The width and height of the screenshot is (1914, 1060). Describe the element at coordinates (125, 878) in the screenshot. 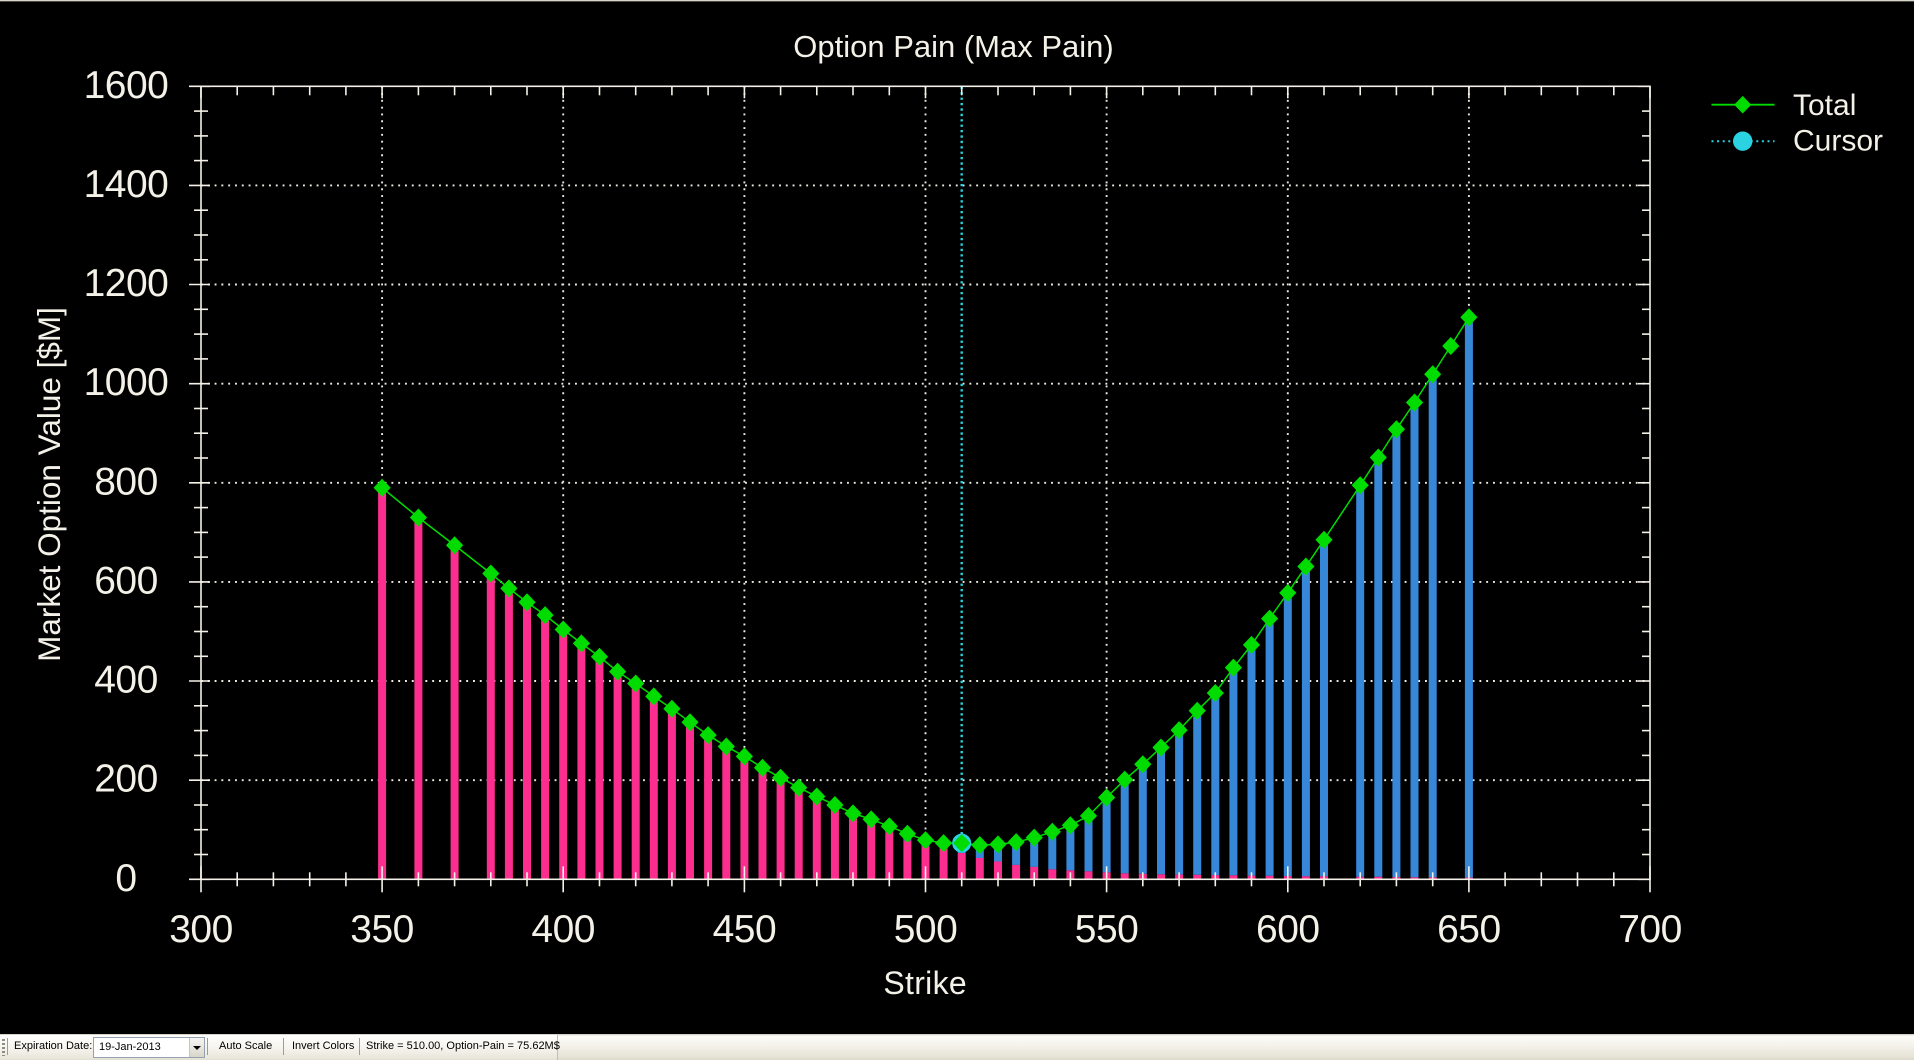

I see `svg-text: 0` at that location.